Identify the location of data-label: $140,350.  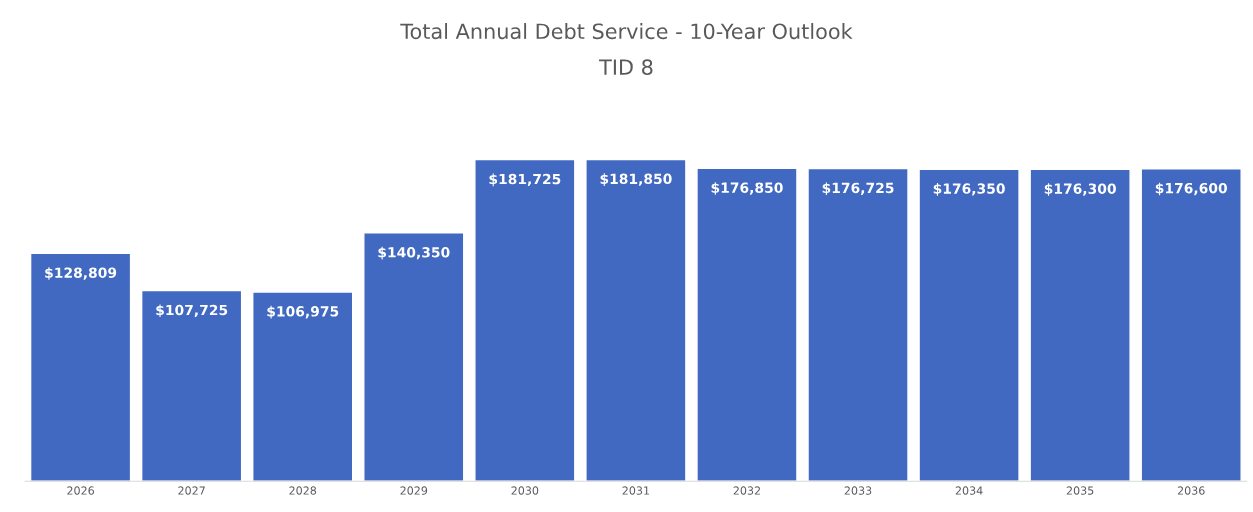
(414, 253).